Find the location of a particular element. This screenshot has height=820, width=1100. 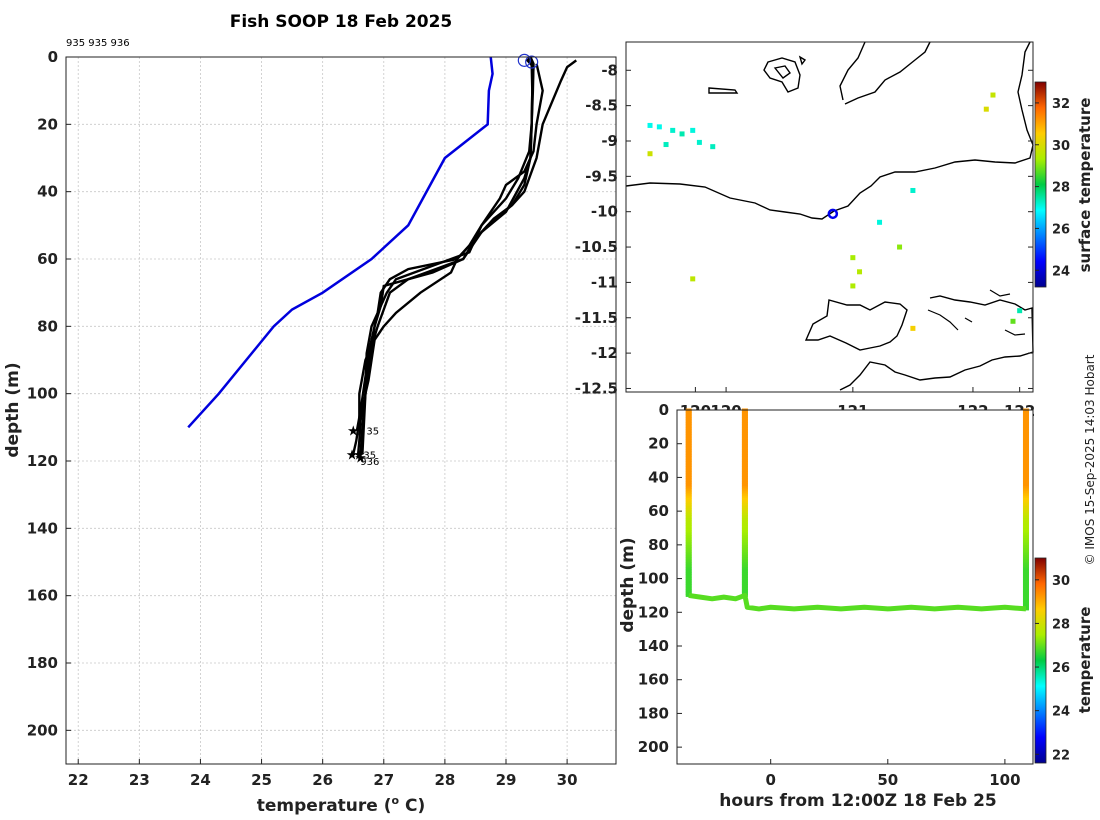

map-colorbar-tick-label: 26 is located at coordinates (1061, 229).